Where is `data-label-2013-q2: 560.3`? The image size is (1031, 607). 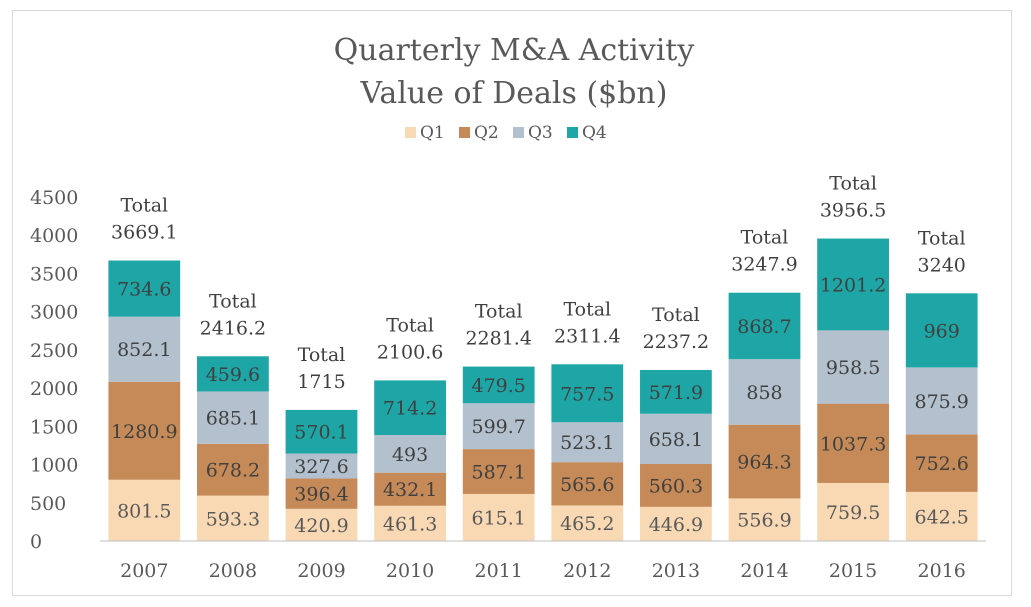
data-label-2013-q2: 560.3 is located at coordinates (676, 486).